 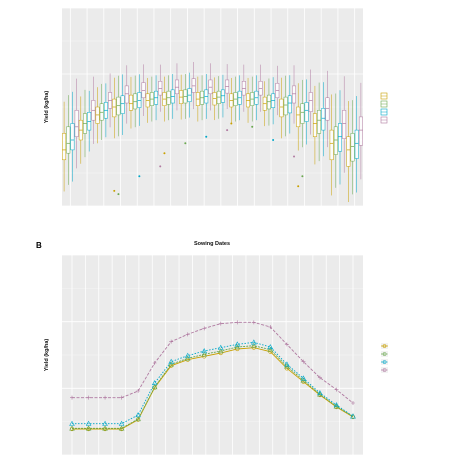 I want to click on panel-b-lines, so click(x=212, y=376).